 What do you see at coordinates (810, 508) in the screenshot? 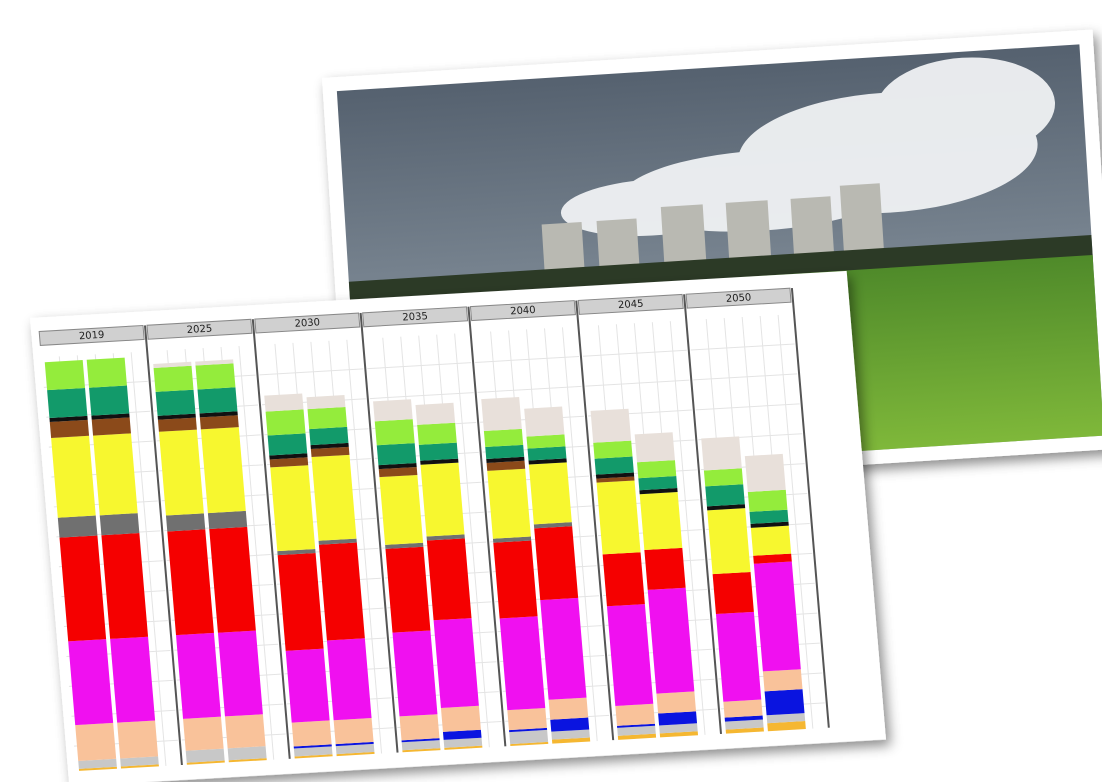
I see `panel-border` at bounding box center [810, 508].